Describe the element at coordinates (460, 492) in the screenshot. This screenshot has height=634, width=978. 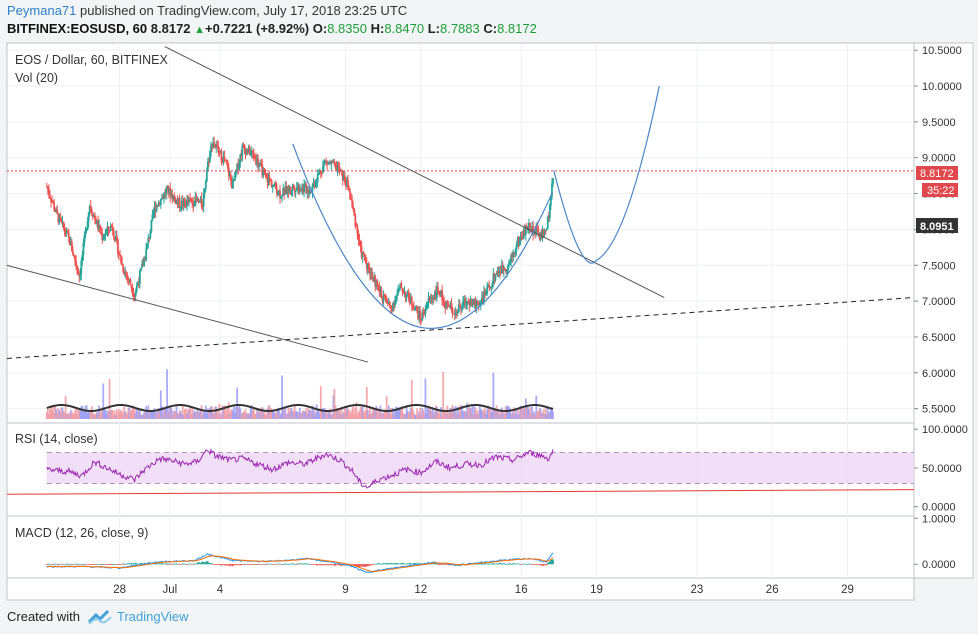
I see `rsi-trend-line` at that location.